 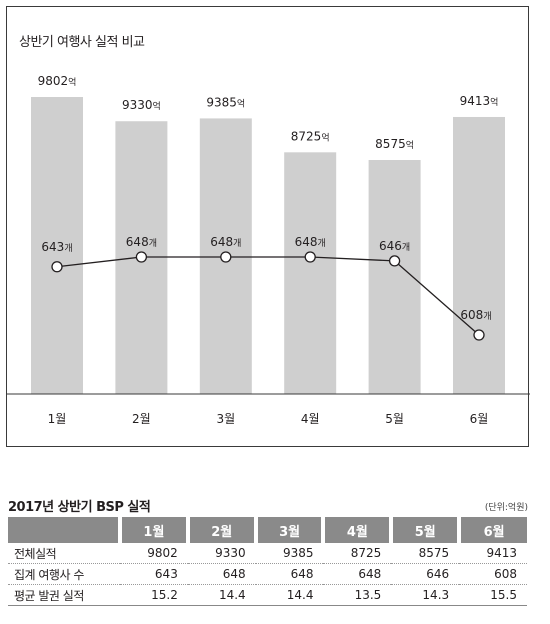 I want to click on table-cell: 15.5, so click(x=493, y=595).